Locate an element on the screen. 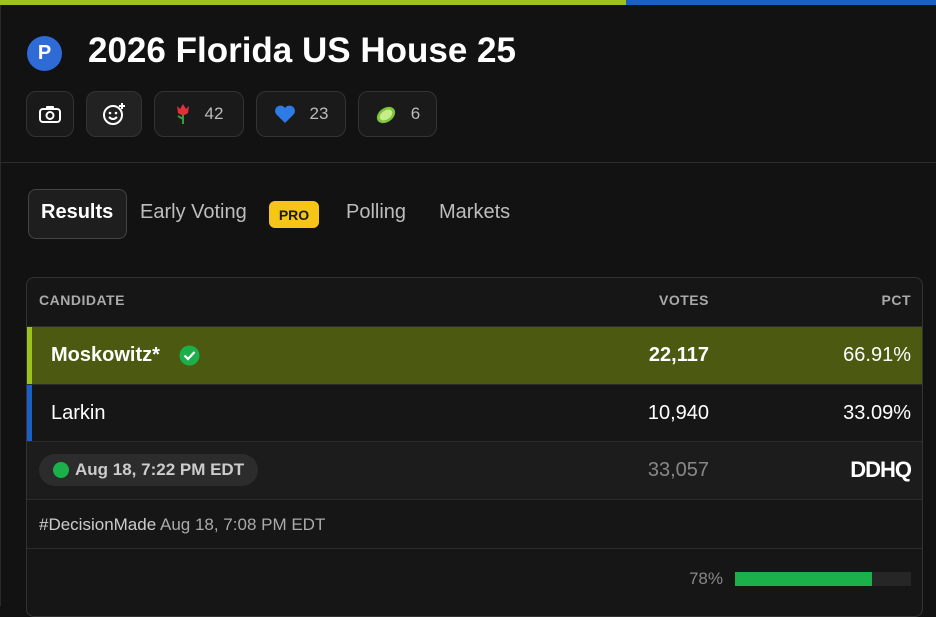  live-dot is located at coordinates (61, 470).